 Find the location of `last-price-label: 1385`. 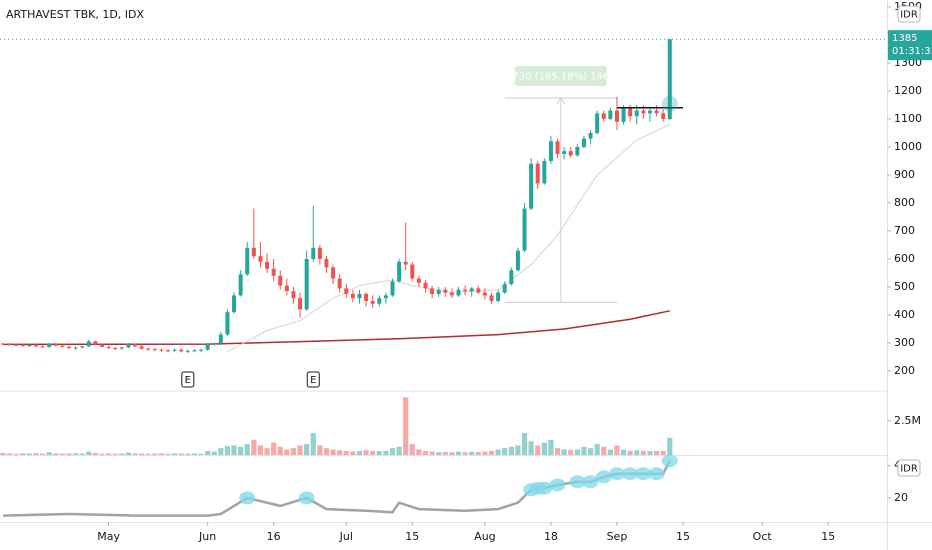

last-price-label: 1385 is located at coordinates (904, 38).